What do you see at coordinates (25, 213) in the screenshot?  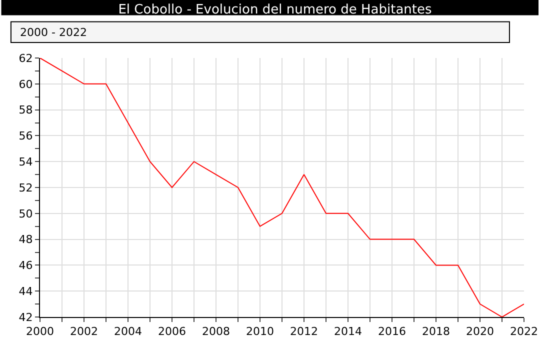 I see `y-tick-label: 50` at bounding box center [25, 213].